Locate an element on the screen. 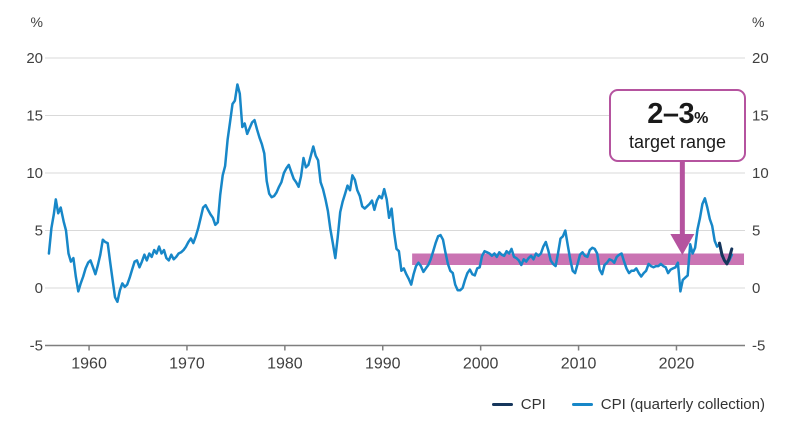  legend-label-cpi-quarterly: CPI (quarterly collection) is located at coordinates (682, 404).